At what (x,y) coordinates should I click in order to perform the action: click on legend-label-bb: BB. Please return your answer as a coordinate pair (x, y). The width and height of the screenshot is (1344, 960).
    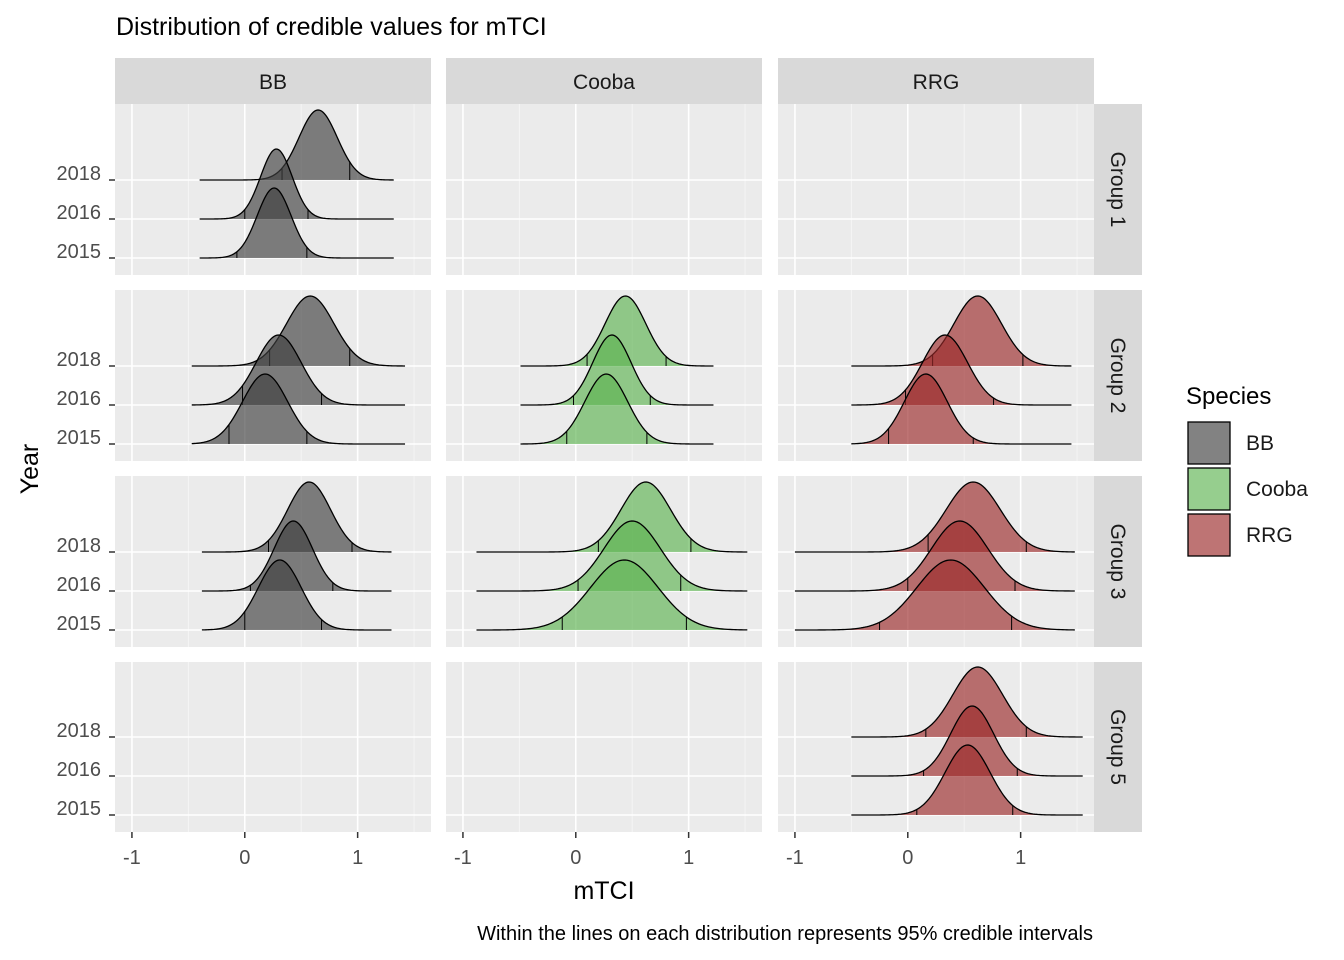
    Looking at the image, I should click on (1260, 443).